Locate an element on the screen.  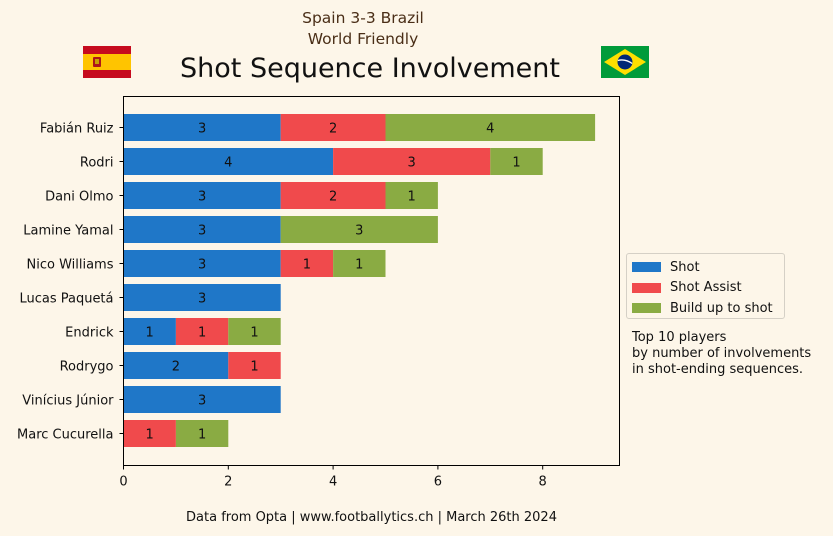
bar-dani-olmo-build-up-to-shot is located at coordinates (411, 195).